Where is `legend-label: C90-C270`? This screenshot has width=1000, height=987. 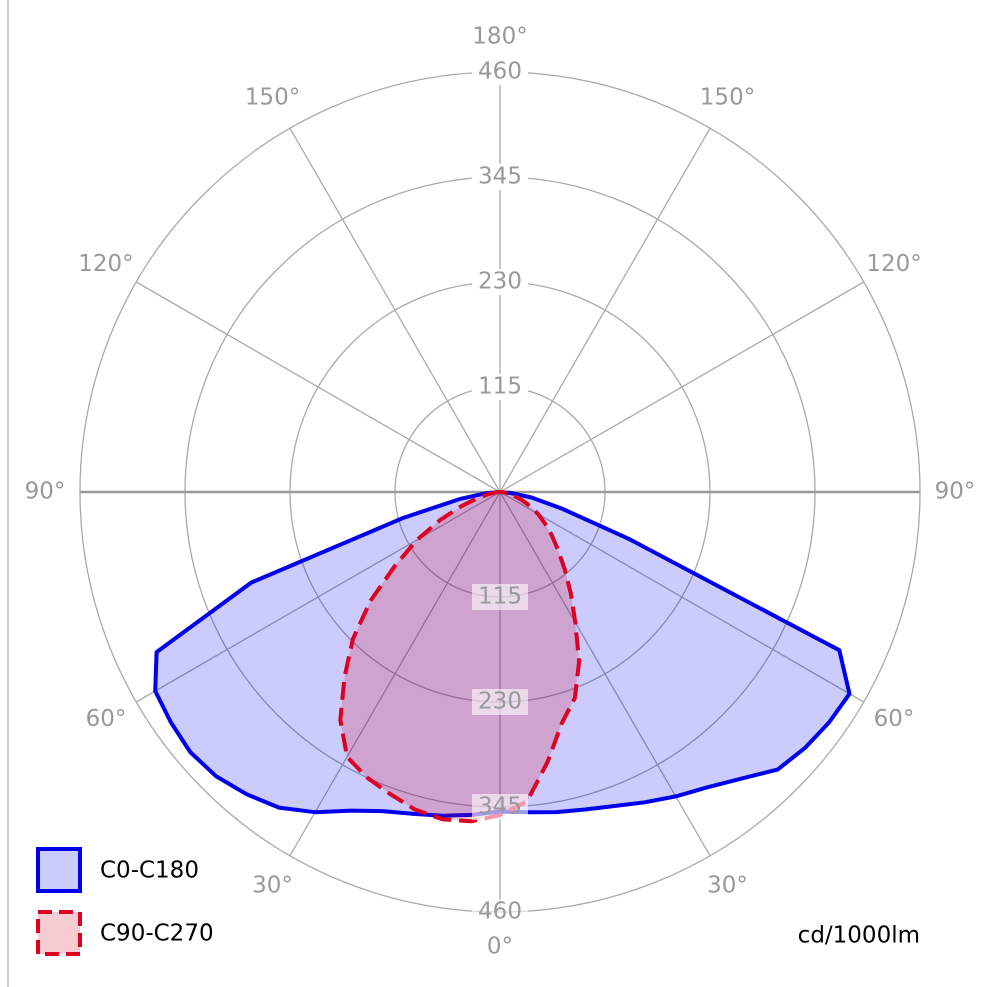 legend-label: C90-C270 is located at coordinates (157, 934).